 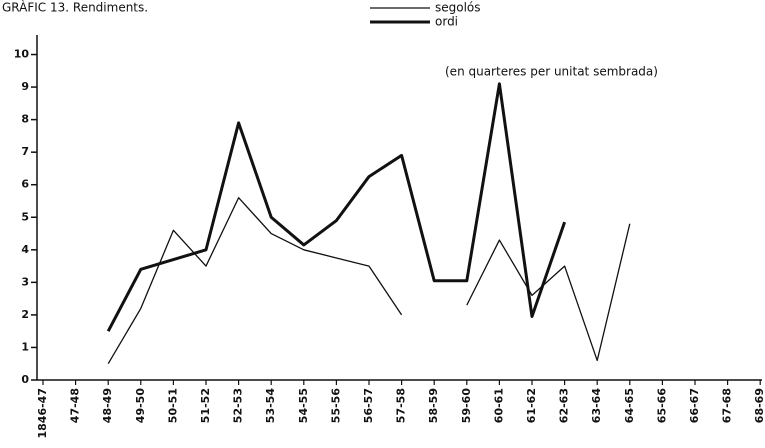 What do you see at coordinates (368, 405) in the screenshot?
I see `x-tick-label: 56-57` at bounding box center [368, 405].